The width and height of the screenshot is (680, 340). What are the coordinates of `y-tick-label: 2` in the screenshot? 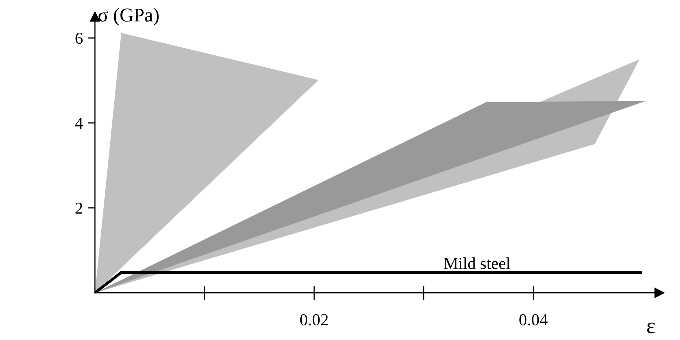 It's located at (79, 208).